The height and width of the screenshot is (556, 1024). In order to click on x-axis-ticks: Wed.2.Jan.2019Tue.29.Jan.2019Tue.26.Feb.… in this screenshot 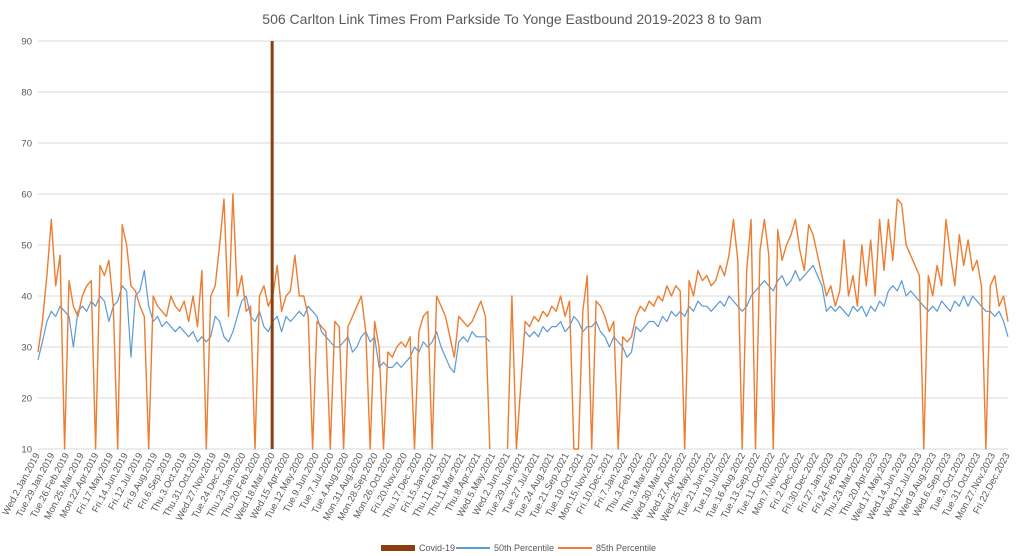, I will do `click(507, 487)`.